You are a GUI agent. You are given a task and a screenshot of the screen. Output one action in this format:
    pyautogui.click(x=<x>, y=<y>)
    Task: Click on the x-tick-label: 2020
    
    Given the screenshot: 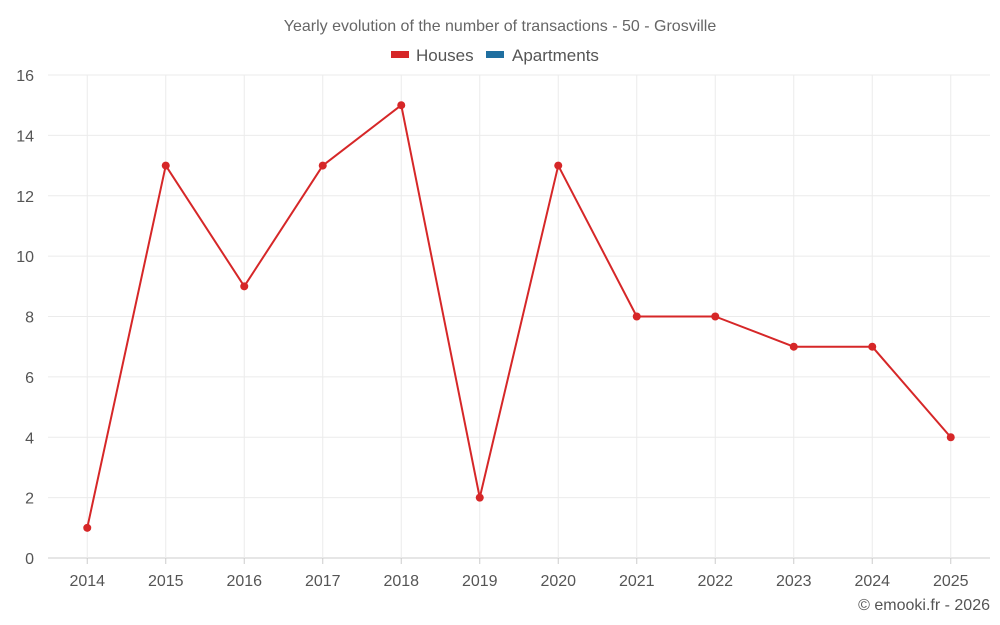 What is the action you would take?
    pyautogui.click(x=558, y=581)
    